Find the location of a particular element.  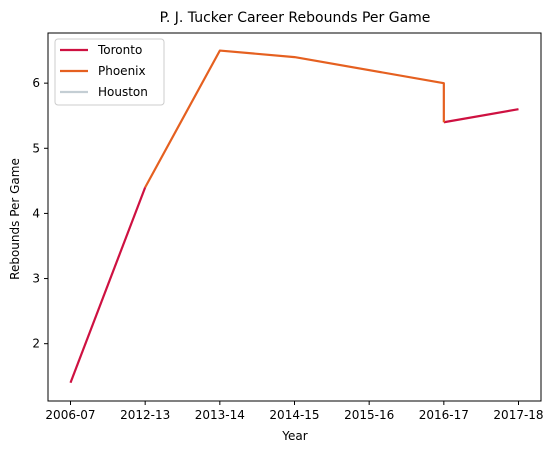

x-axis-label: Year is located at coordinates (294, 436).